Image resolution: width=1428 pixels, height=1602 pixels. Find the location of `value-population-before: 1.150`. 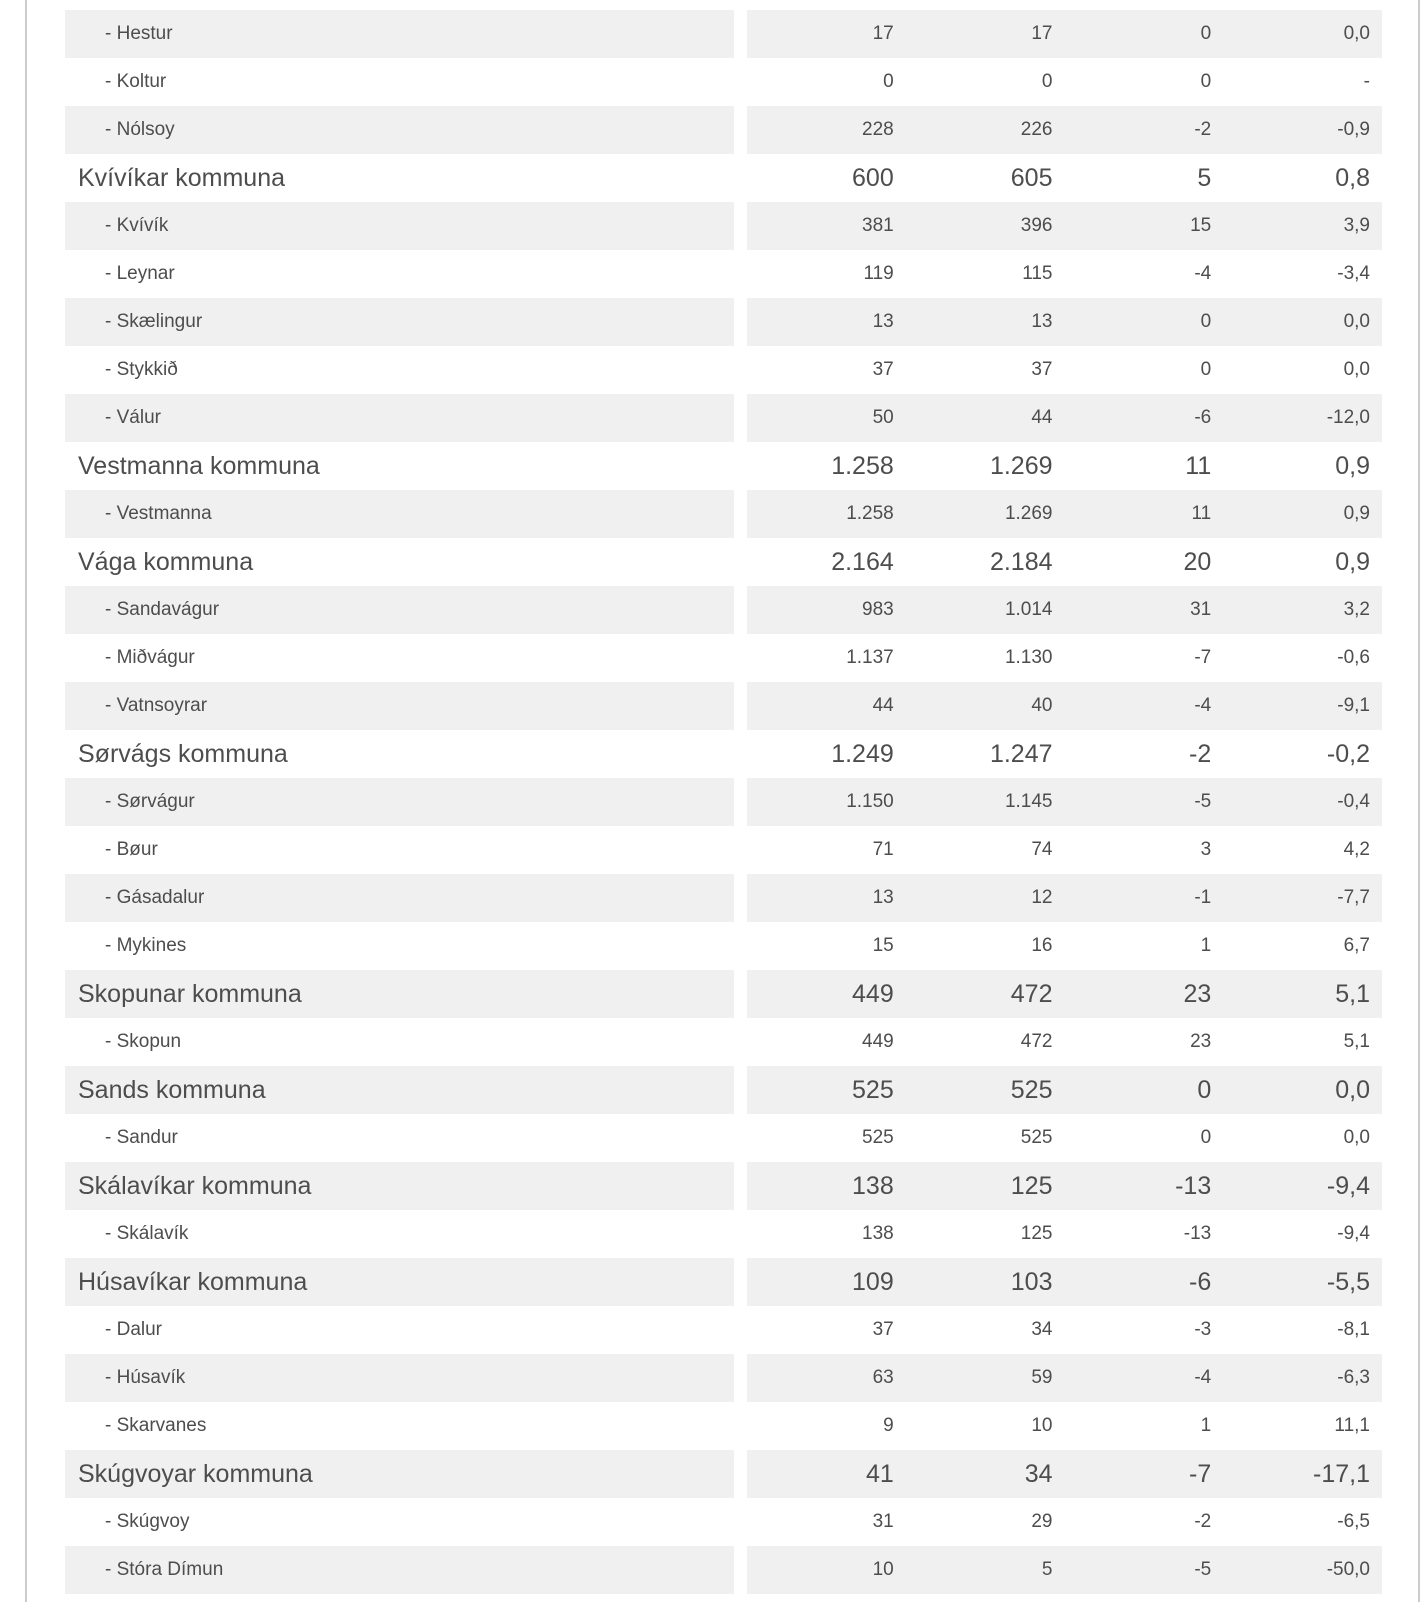

value-population-before: 1.150 is located at coordinates (870, 801).